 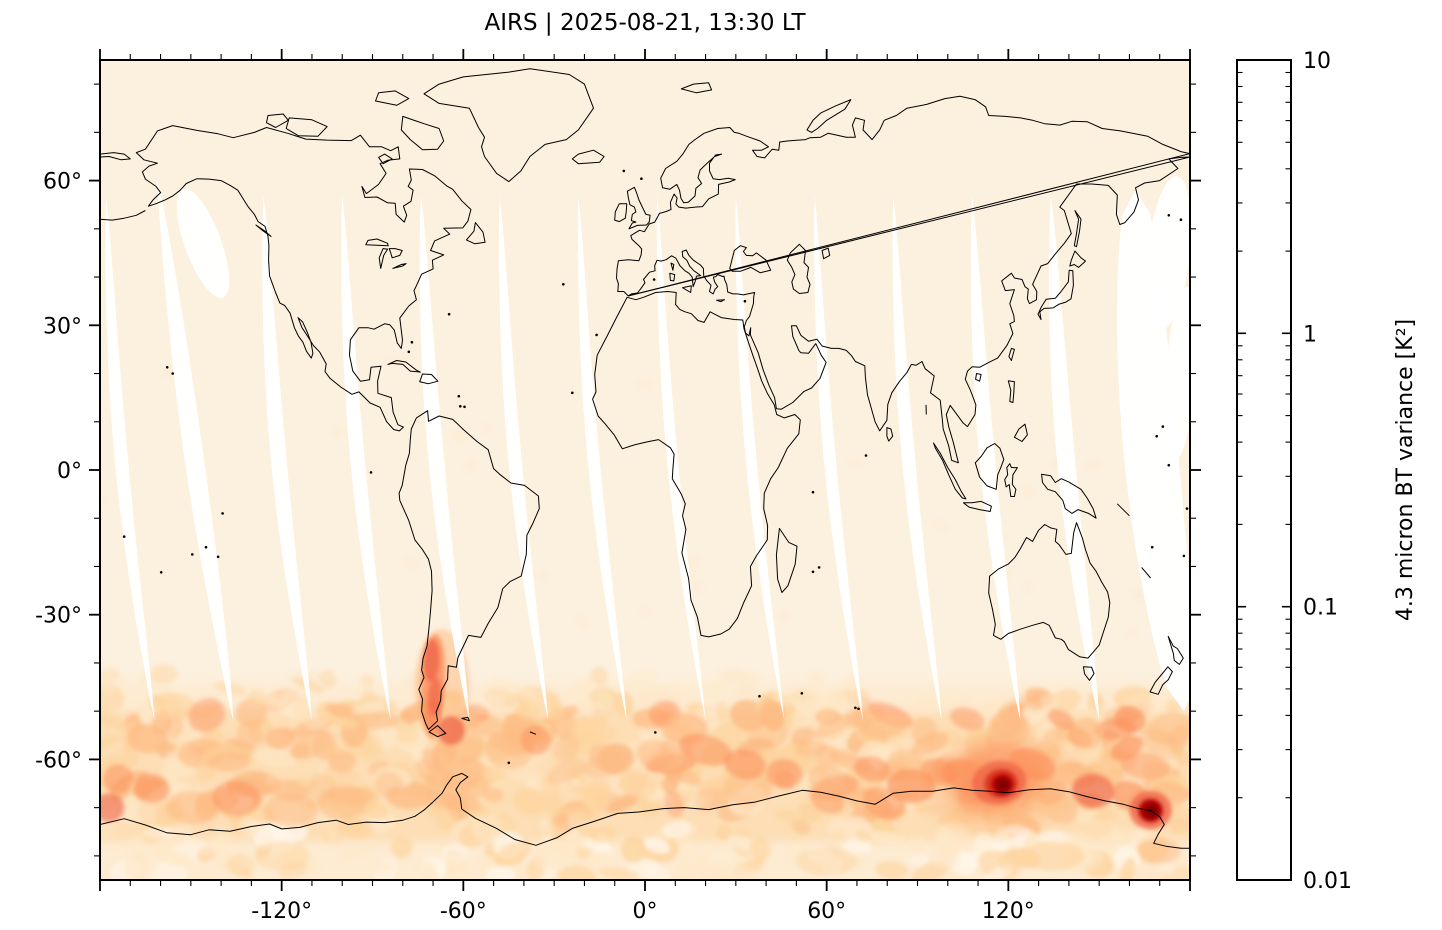 What do you see at coordinates (903, 196) in the screenshot?
I see `coastline-eurasia_n` at bounding box center [903, 196].